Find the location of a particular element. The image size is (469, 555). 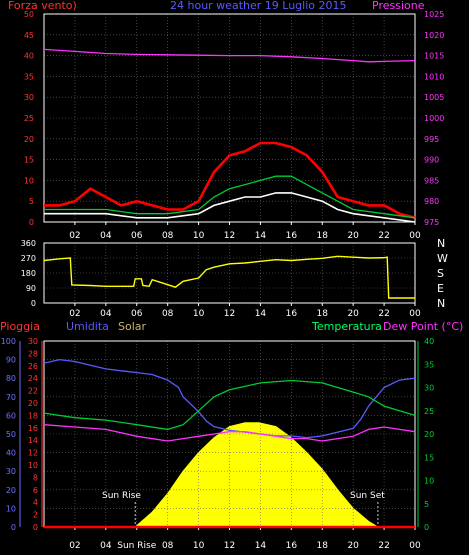

pressure-line is located at coordinates (229, 55).